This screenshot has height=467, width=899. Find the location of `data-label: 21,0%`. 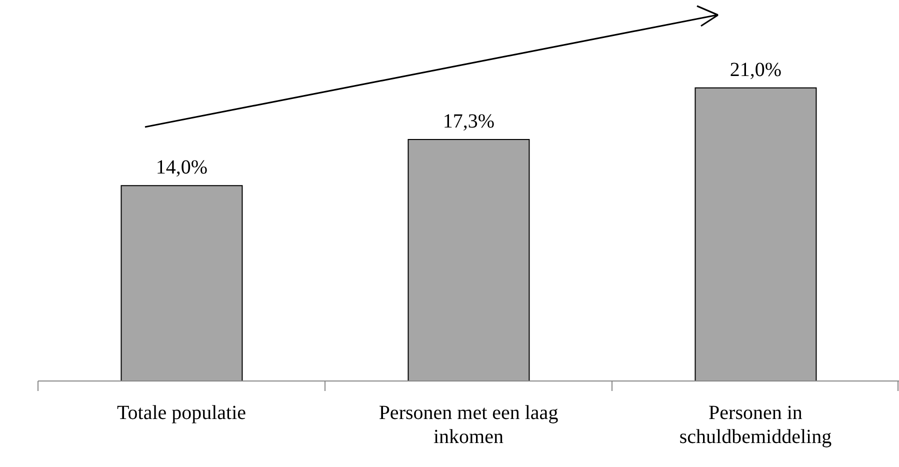

data-label: 21,0% is located at coordinates (756, 69).